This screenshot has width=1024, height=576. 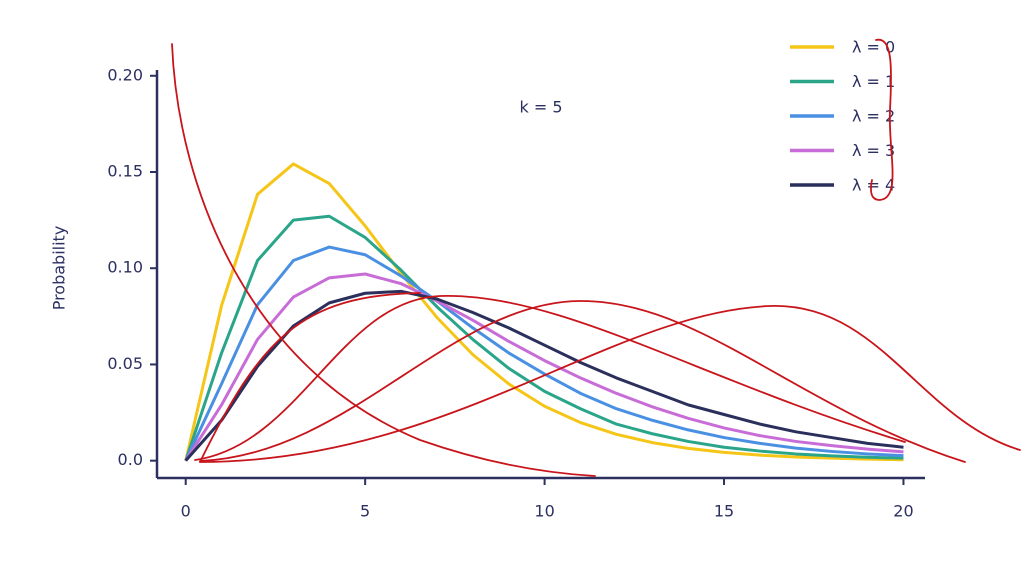 I want to click on y-tick-label: 0.20, so click(x=125, y=74).